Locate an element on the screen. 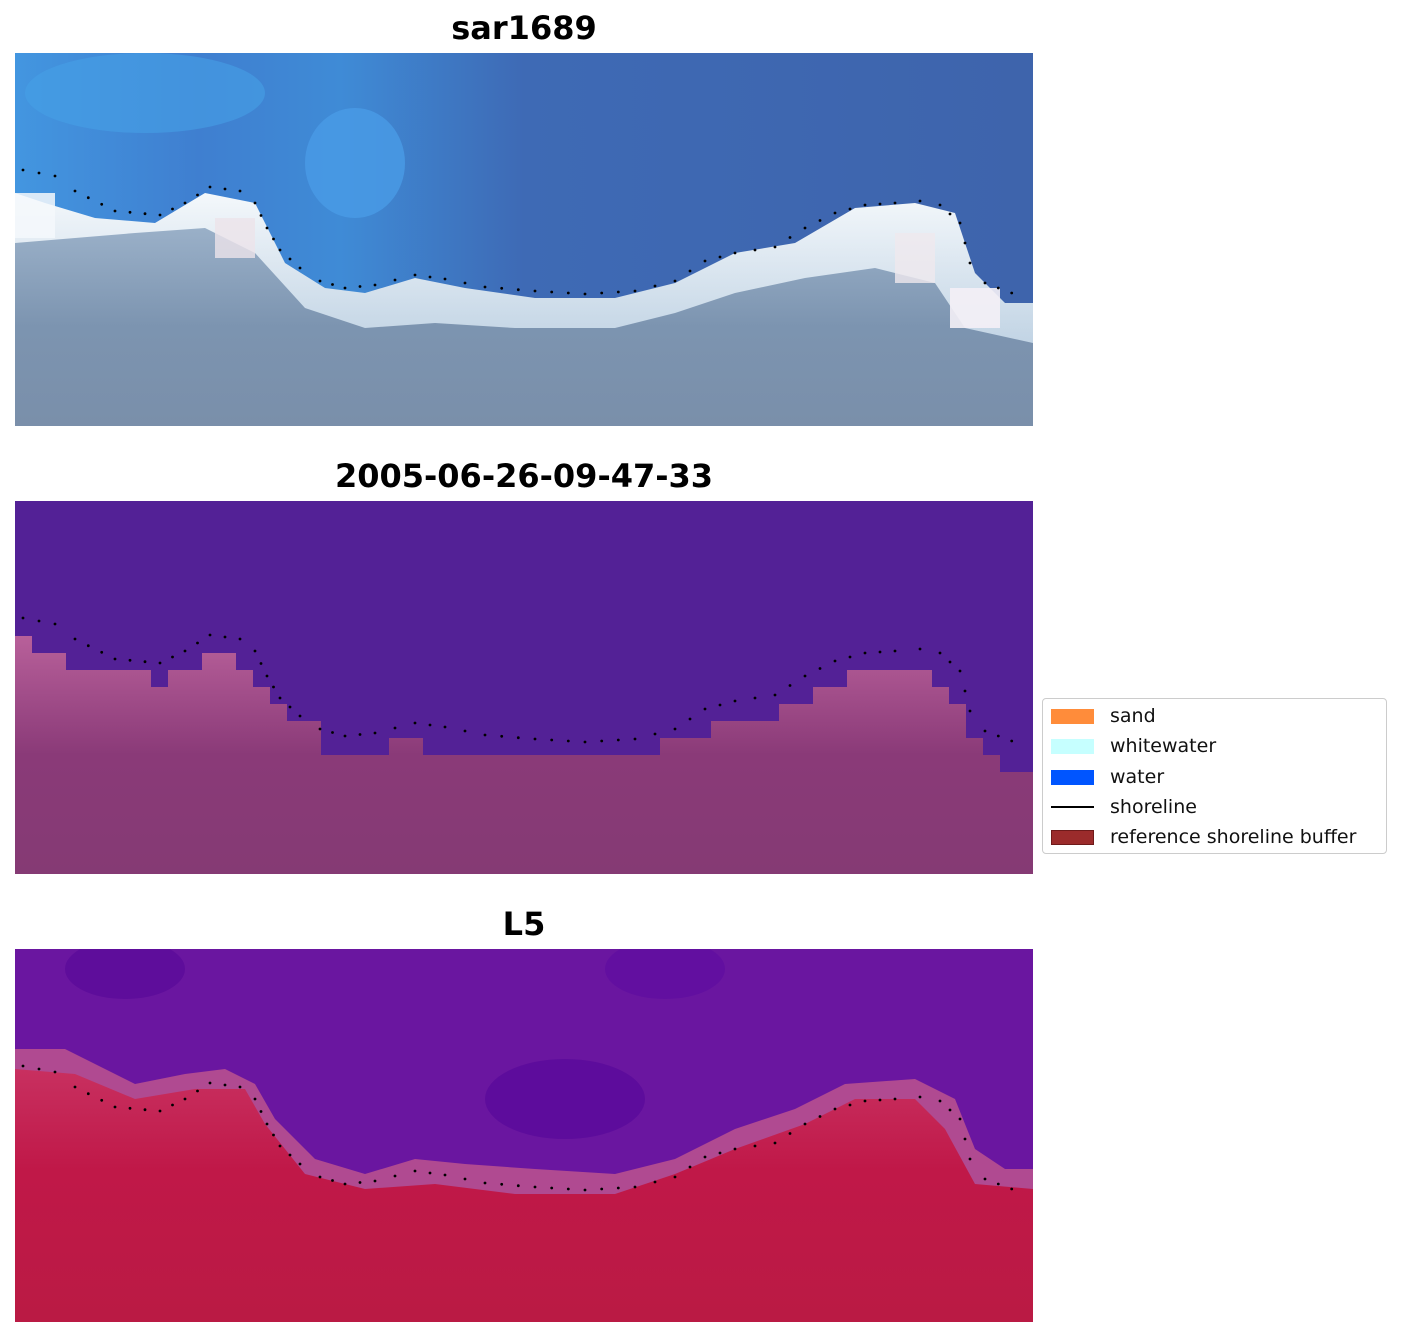  reference-buffer-swatch is located at coordinates (1072, 837).